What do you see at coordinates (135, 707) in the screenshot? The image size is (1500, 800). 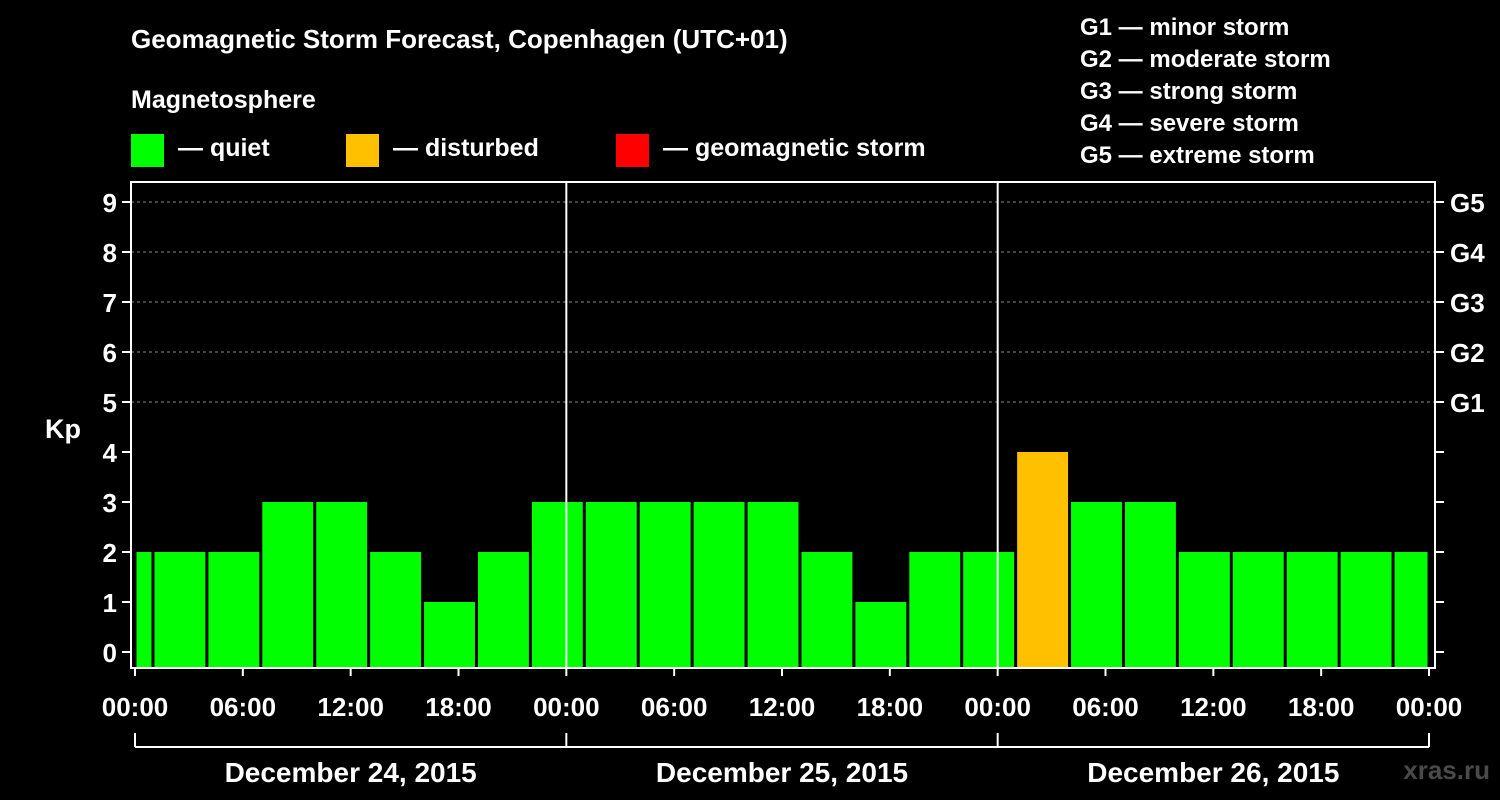 I see `x-tick-label-0: 00:00` at bounding box center [135, 707].